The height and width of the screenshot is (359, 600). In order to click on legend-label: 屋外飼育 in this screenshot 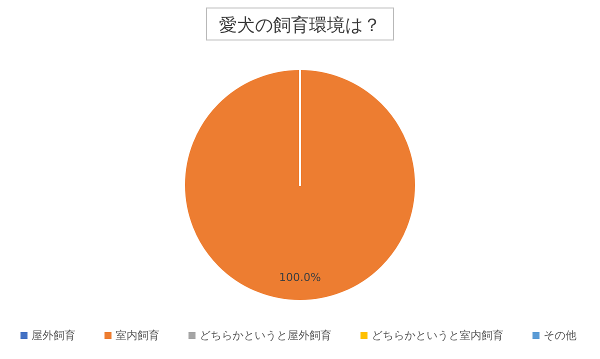, I will do `click(54, 335)`.